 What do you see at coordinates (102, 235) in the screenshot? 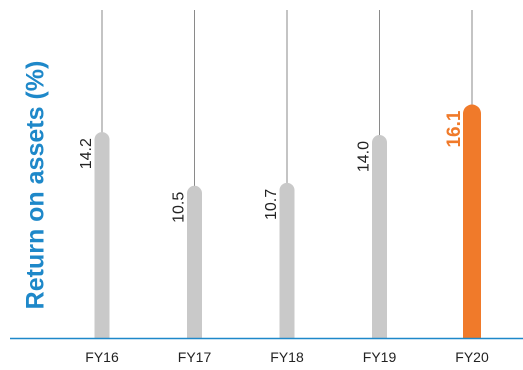
I see `bar-fy16` at bounding box center [102, 235].